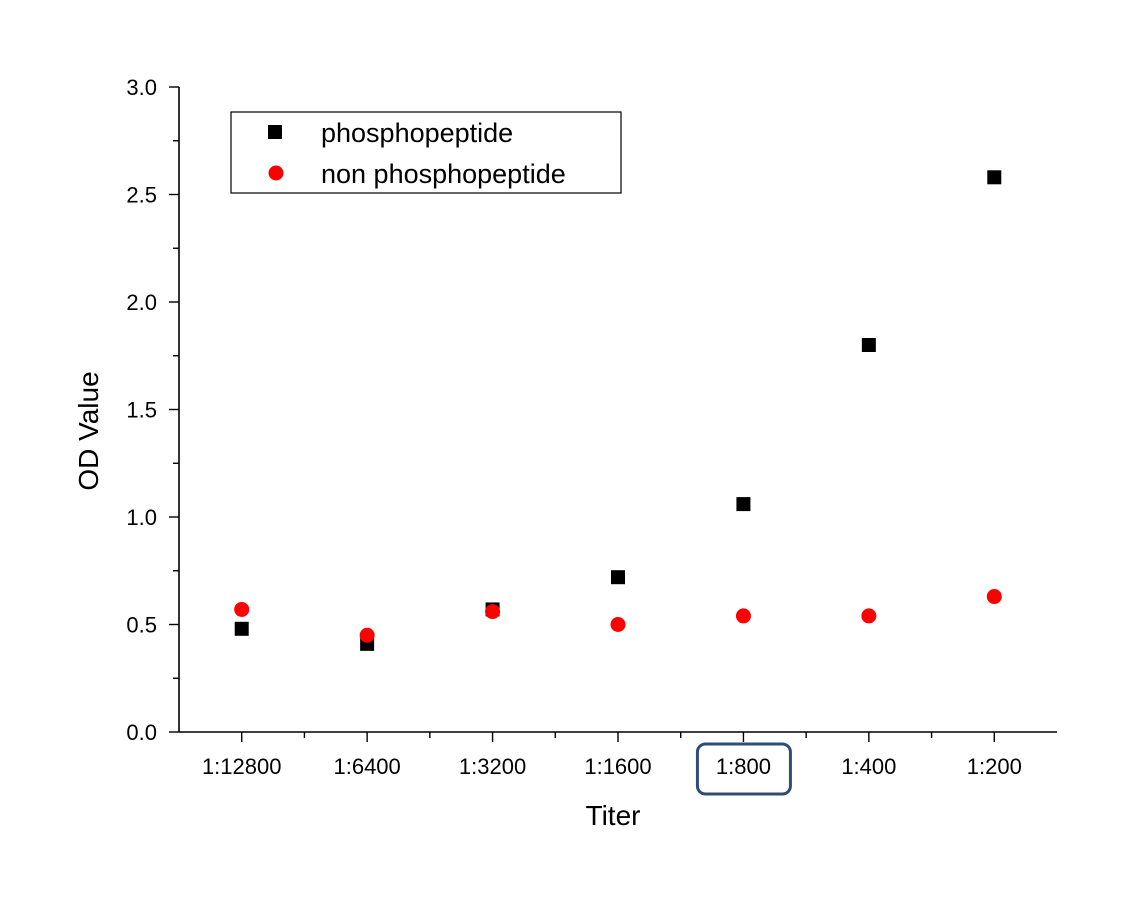 This screenshot has height=900, width=1124. I want to click on y-tick-label: 3.0, so click(141, 87).